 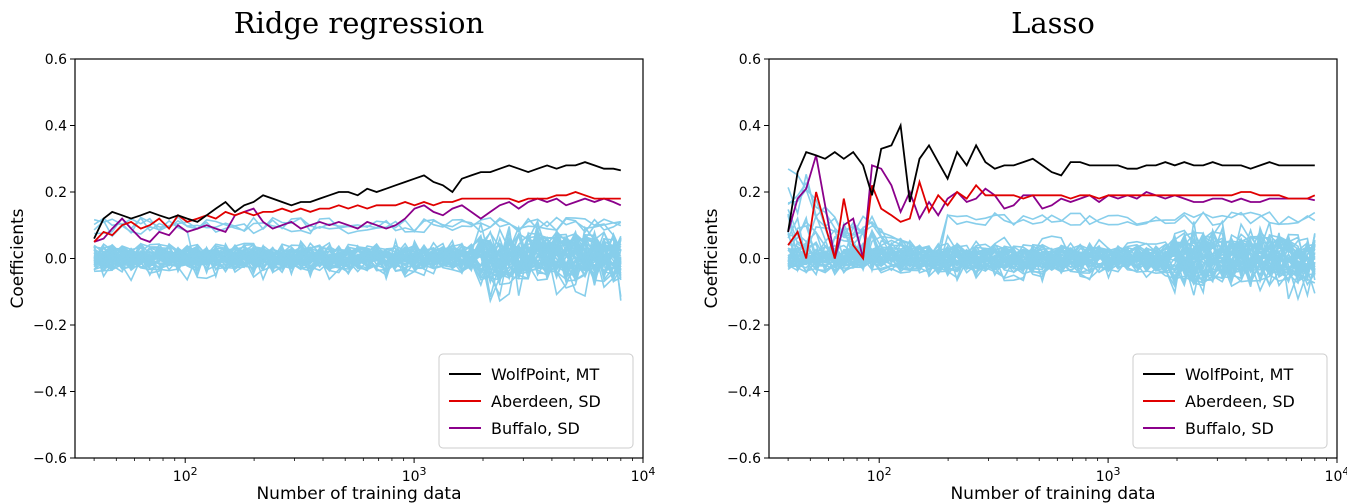 I want to click on chart-title: Ridge regression, so click(x=359, y=23).